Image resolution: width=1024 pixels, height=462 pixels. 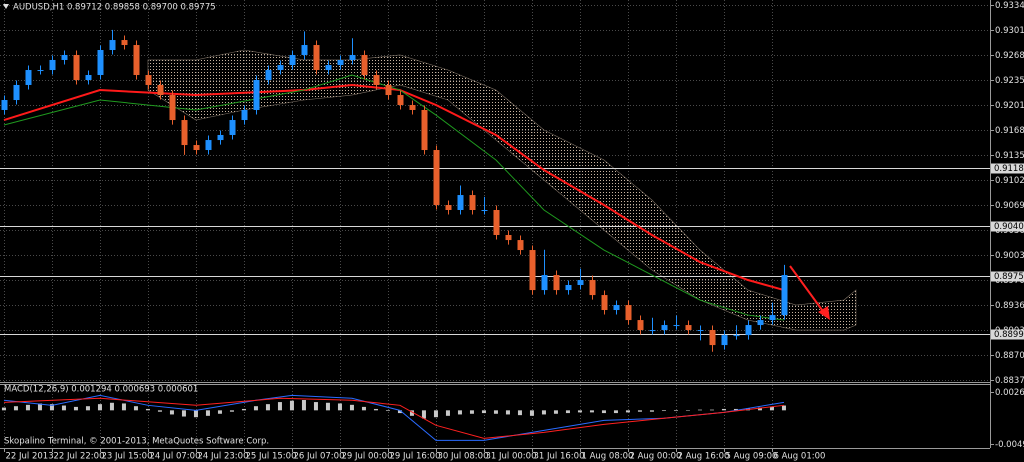 I want to click on level-label: 0.91184, so click(x=1009, y=169).